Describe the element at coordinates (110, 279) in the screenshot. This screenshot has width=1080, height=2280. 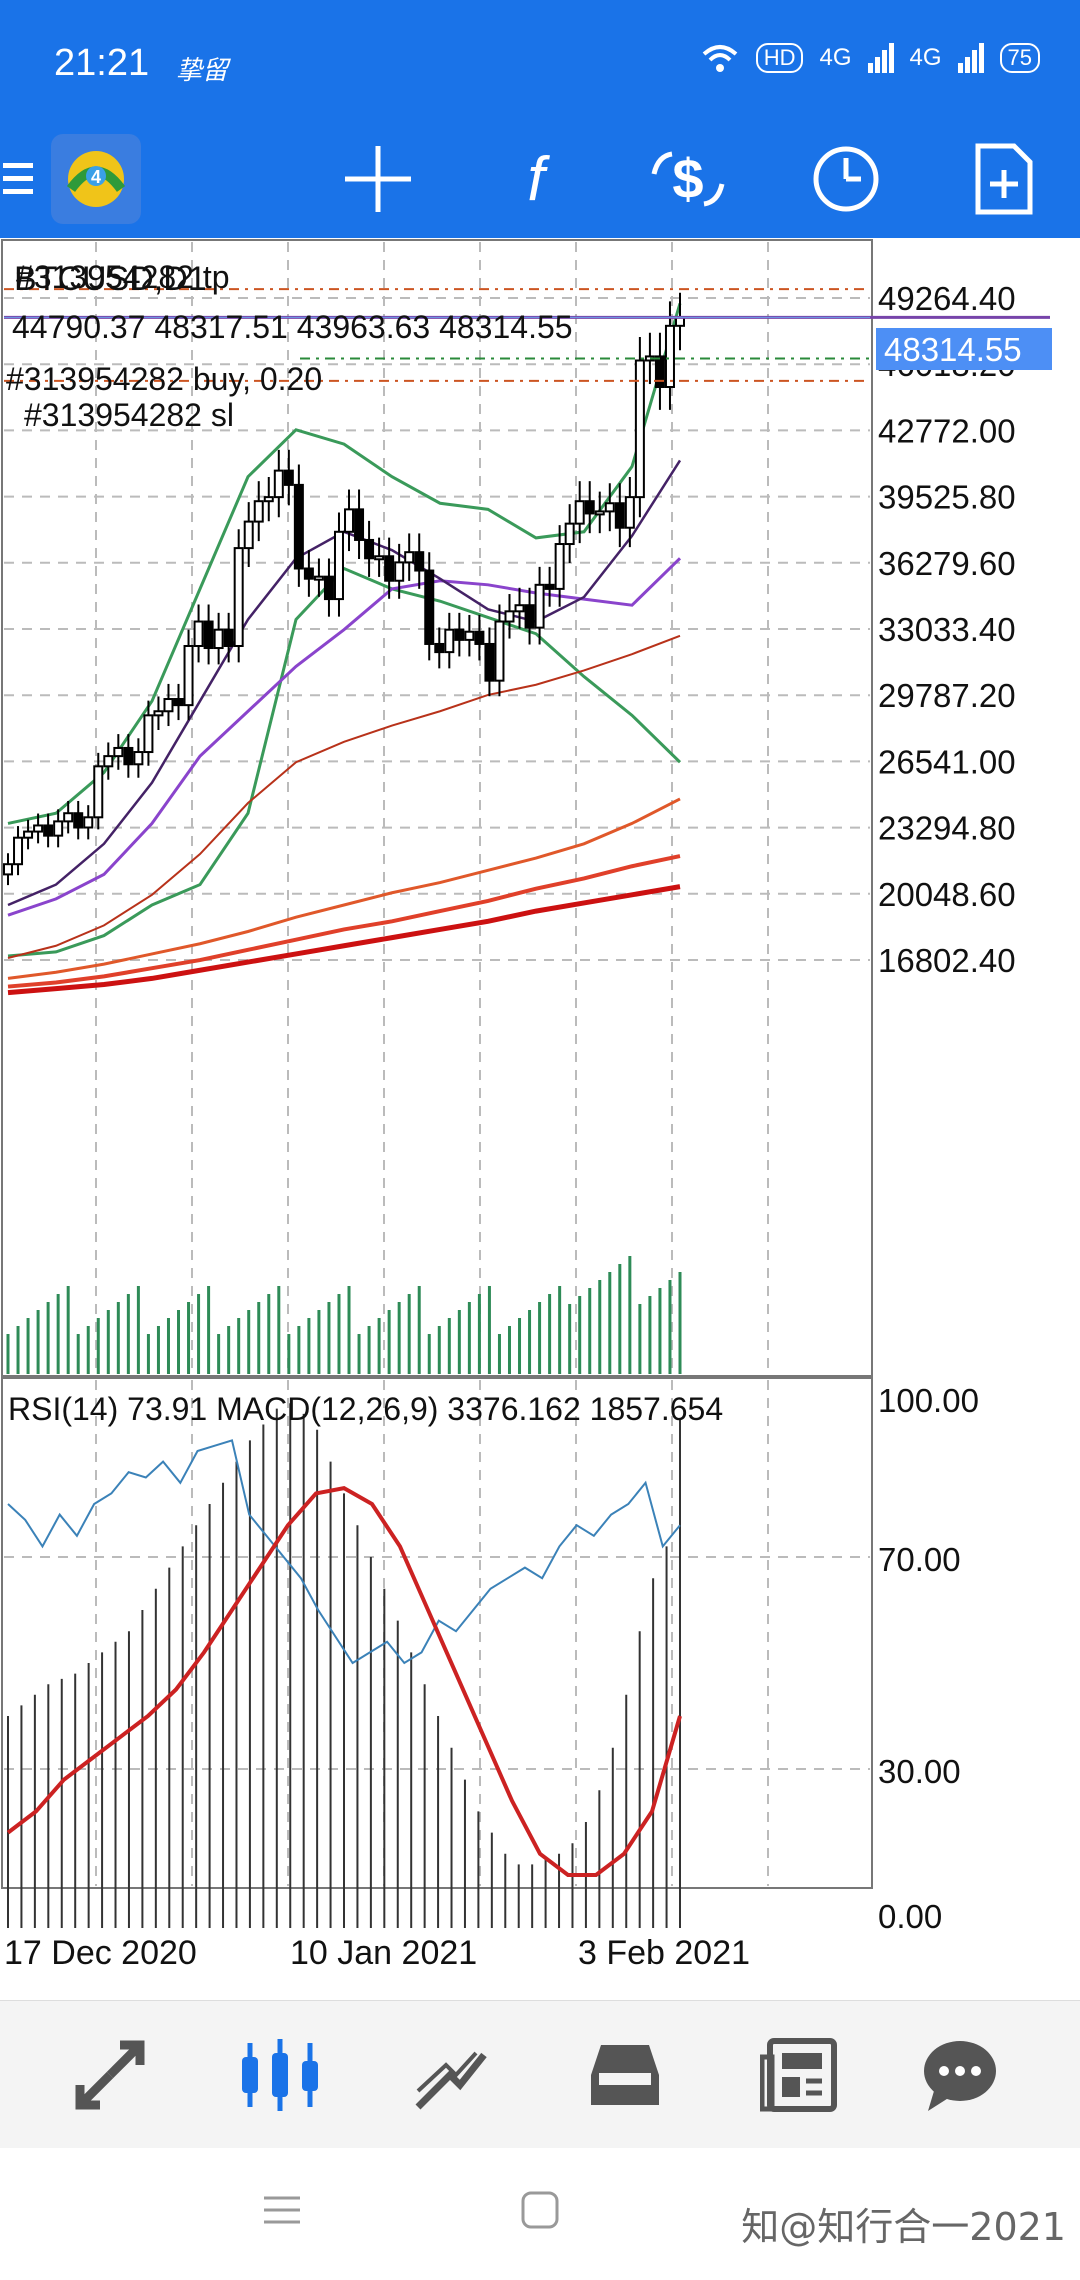
I see `symbol-label: BTCUSD,D1` at that location.